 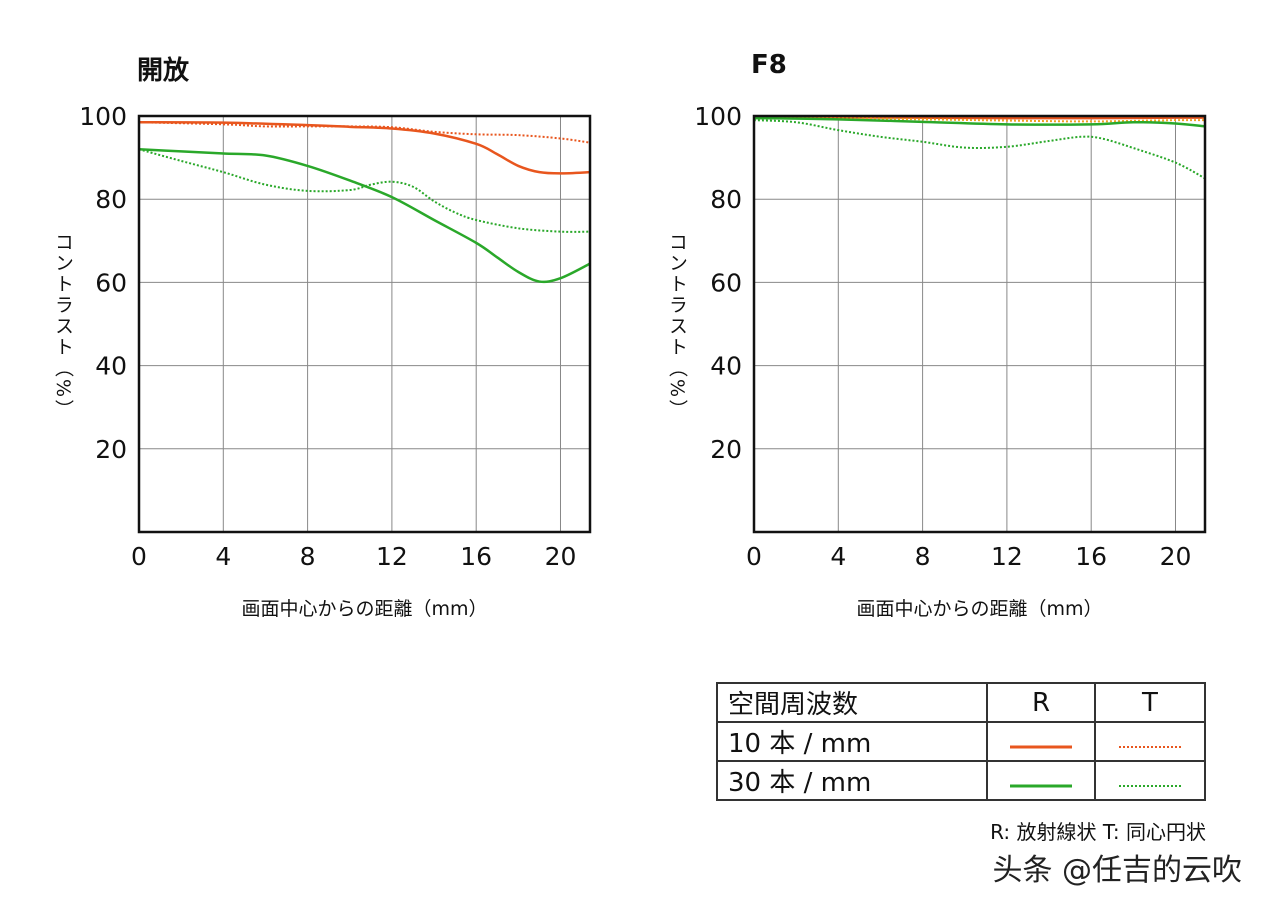 I want to click on y-axis-label-right: コントラスト（%）, so click(x=677, y=326).